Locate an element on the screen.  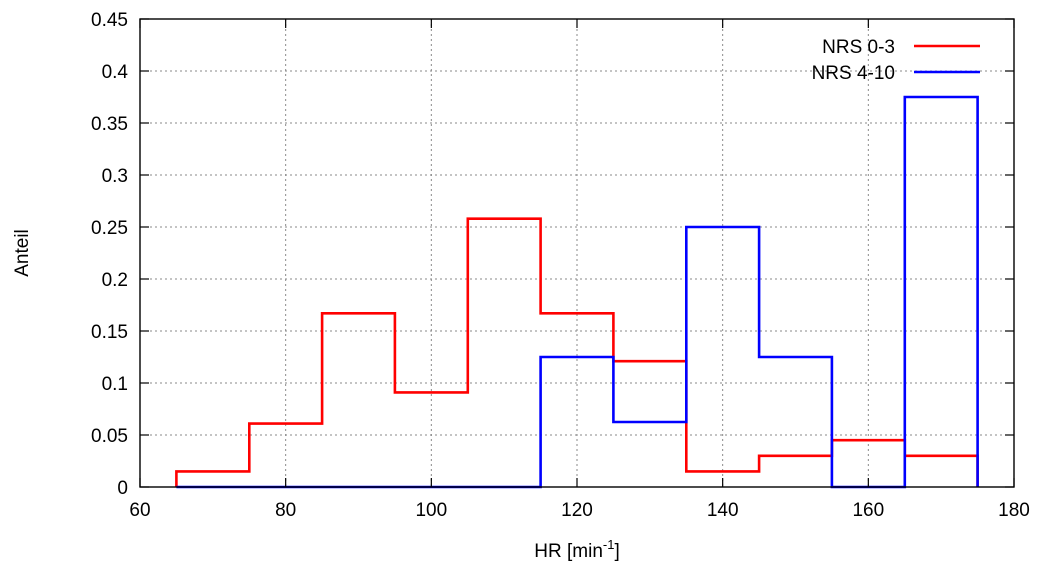
x-tick-label: 160 is located at coordinates (868, 510).